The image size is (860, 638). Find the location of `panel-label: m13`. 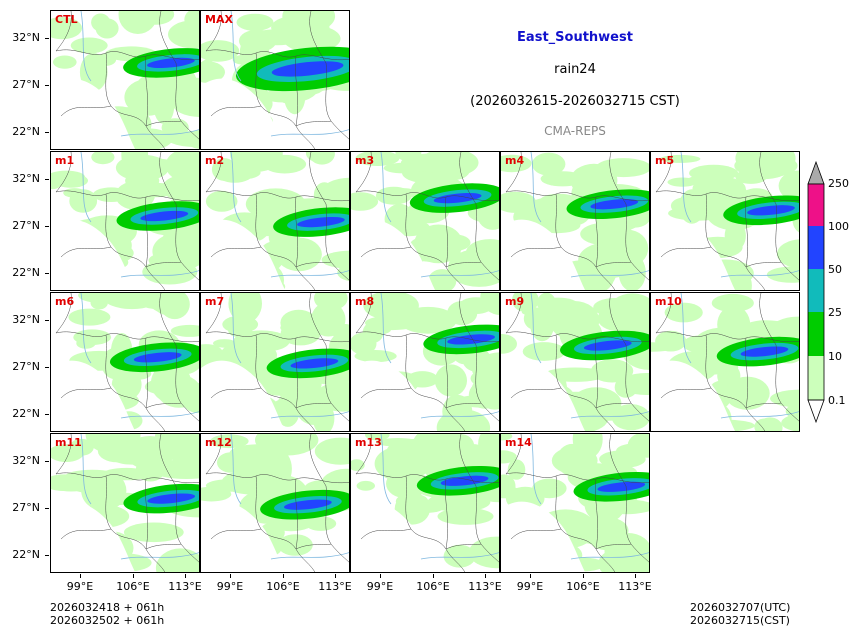

panel-label: m13 is located at coordinates (368, 442).